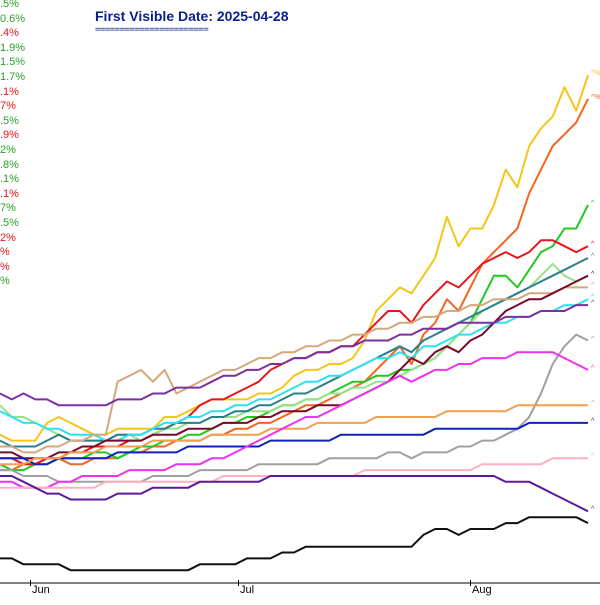  I want to click on series-end-tag-11: ^, so click(593, 421).